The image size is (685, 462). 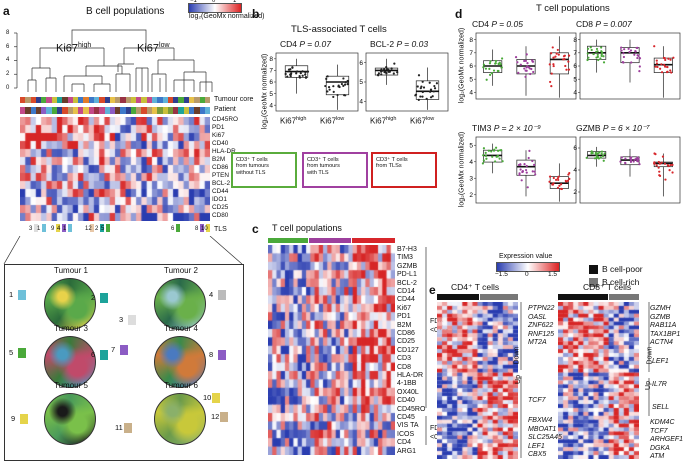 What do you see at coordinates (626, 128) in the screenshot?
I see `plot-p-value: P = 6 × 10⁻⁷` at bounding box center [626, 128].